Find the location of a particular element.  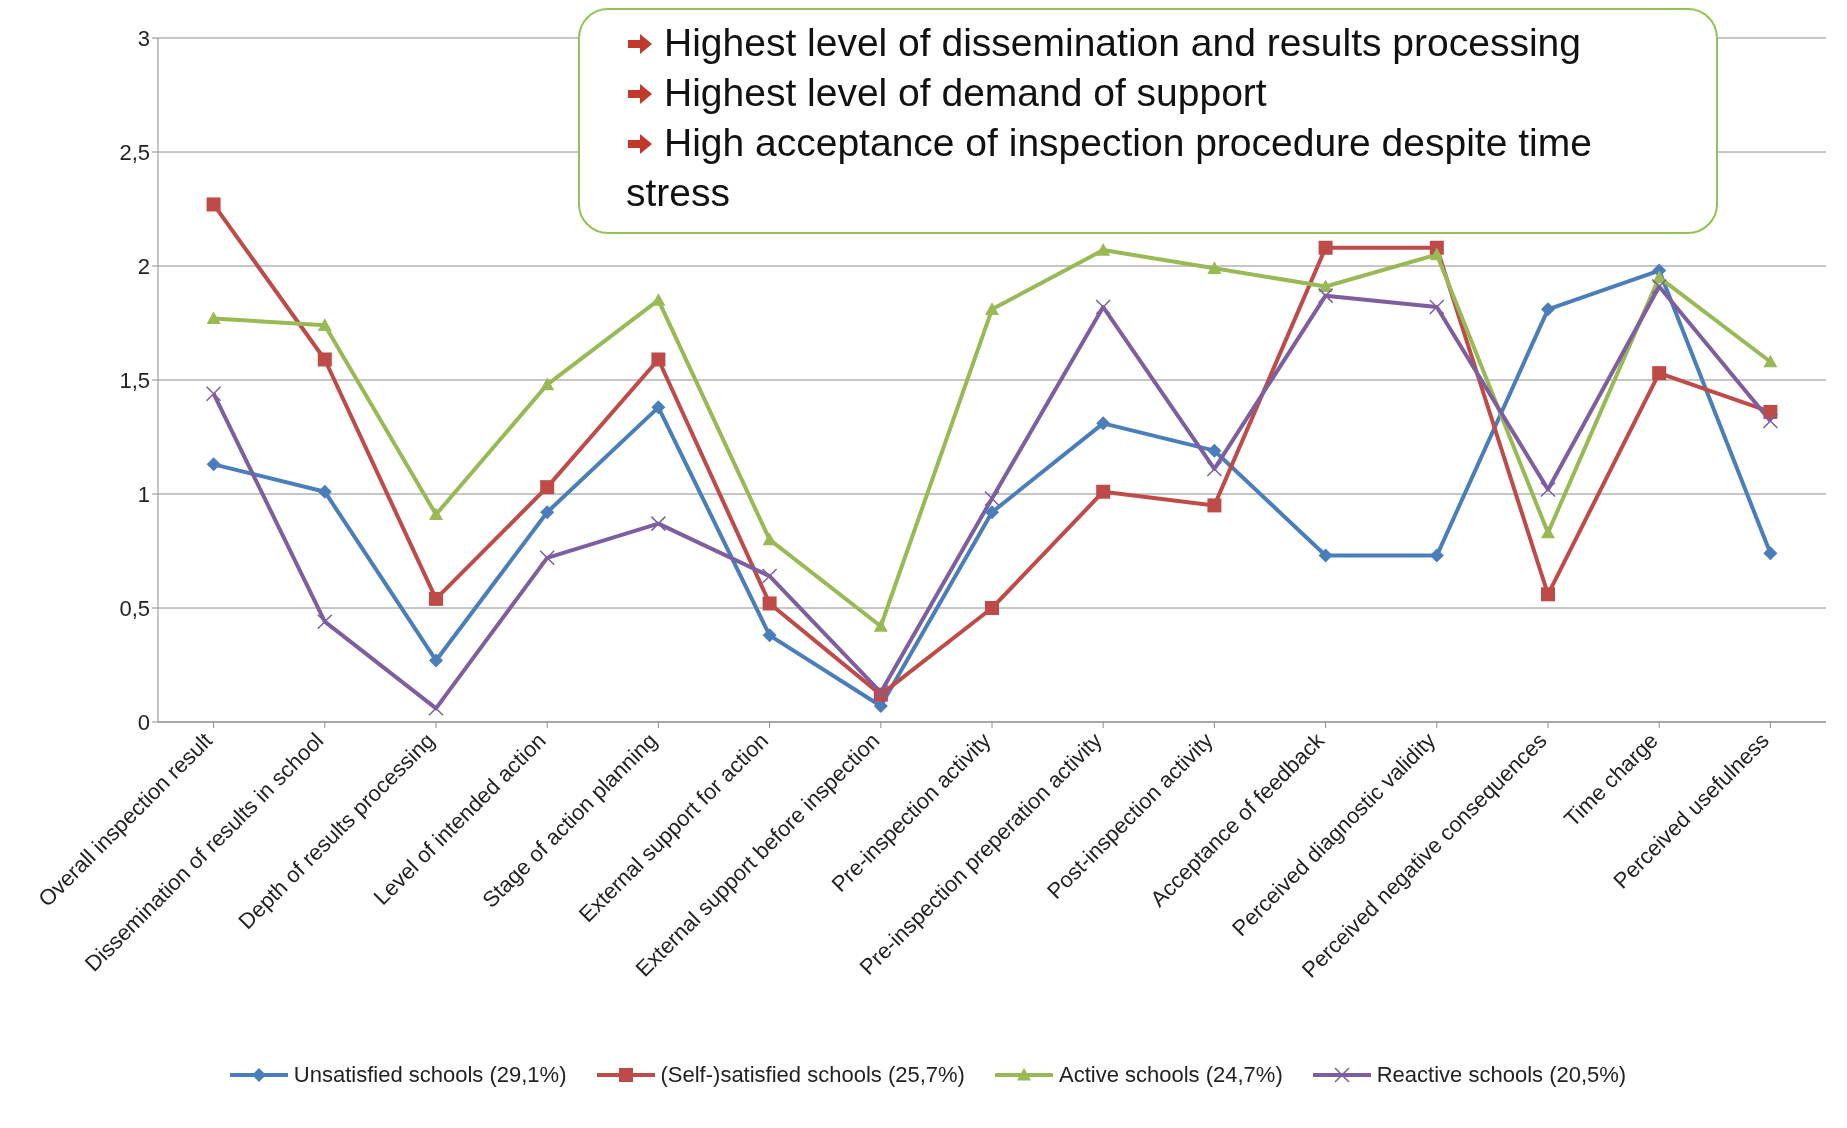

y-tick-label: 0 is located at coordinates (143, 722).